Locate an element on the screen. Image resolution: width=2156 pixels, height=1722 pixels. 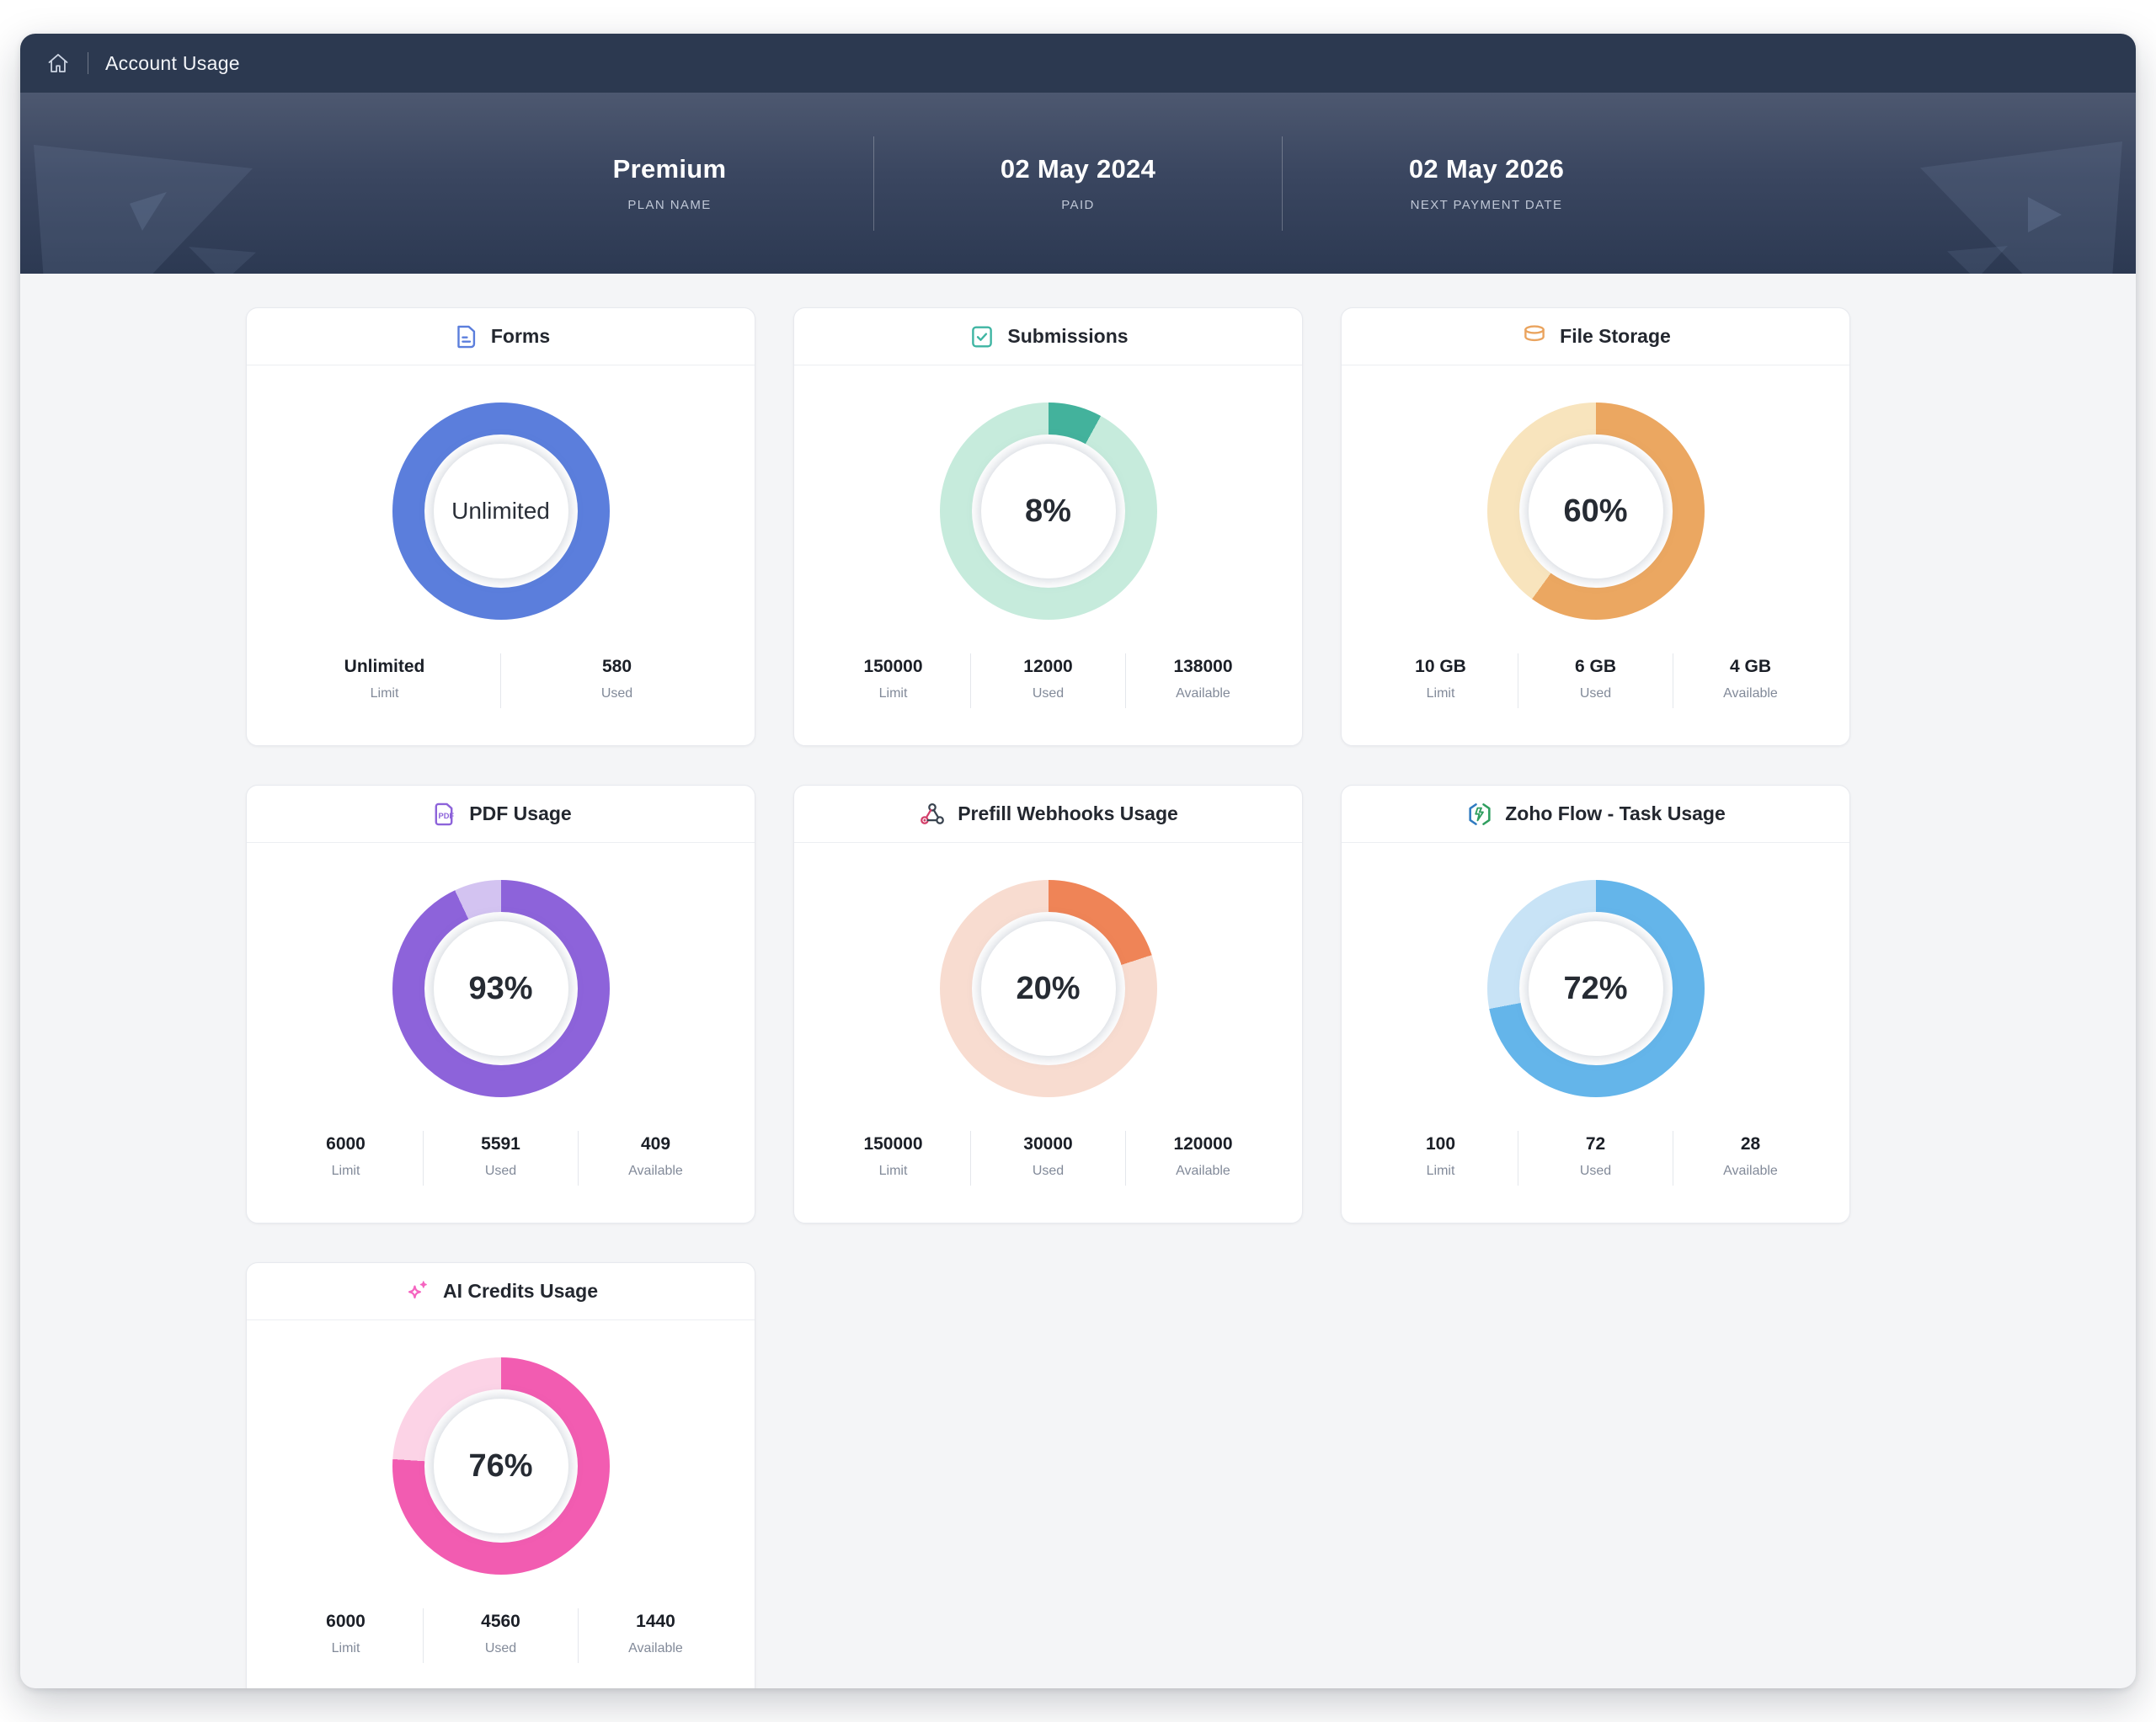
prefill-webhooks-card-title: Prefill Webhooks Usage is located at coordinates (1068, 813).